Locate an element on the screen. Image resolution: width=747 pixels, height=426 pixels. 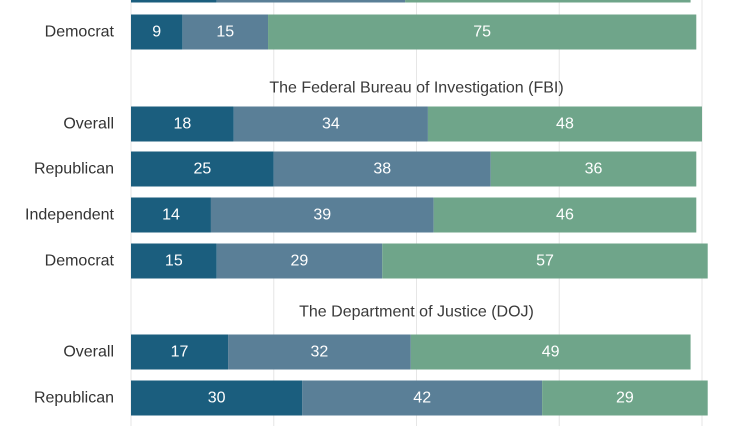
data-label: 57 is located at coordinates (545, 261).